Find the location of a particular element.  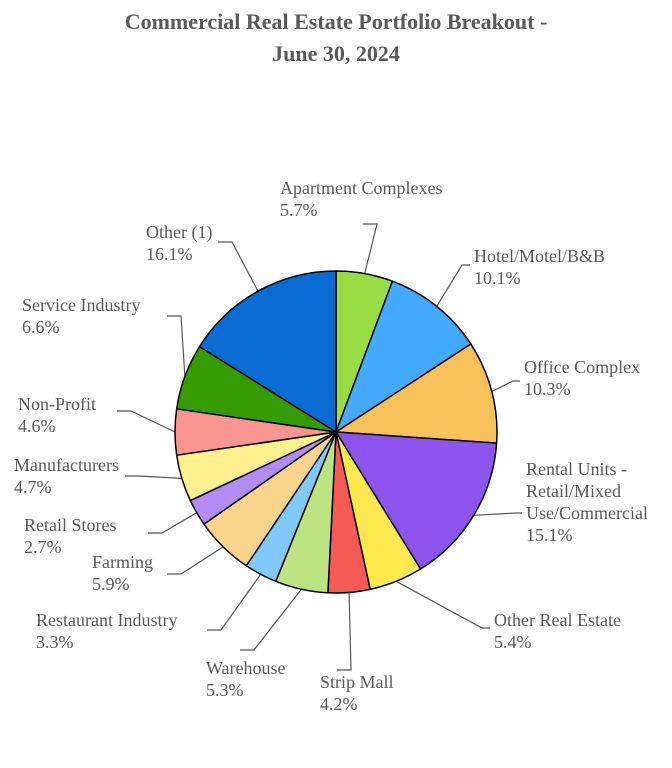

slice-percent: 2.7% is located at coordinates (43, 547).